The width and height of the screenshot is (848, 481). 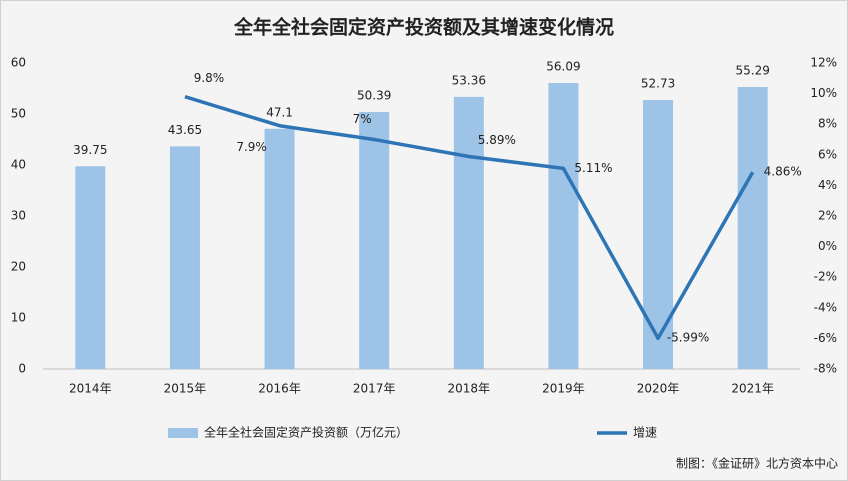 What do you see at coordinates (469, 389) in the screenshot?
I see `x-tick-label: 2018年` at bounding box center [469, 389].